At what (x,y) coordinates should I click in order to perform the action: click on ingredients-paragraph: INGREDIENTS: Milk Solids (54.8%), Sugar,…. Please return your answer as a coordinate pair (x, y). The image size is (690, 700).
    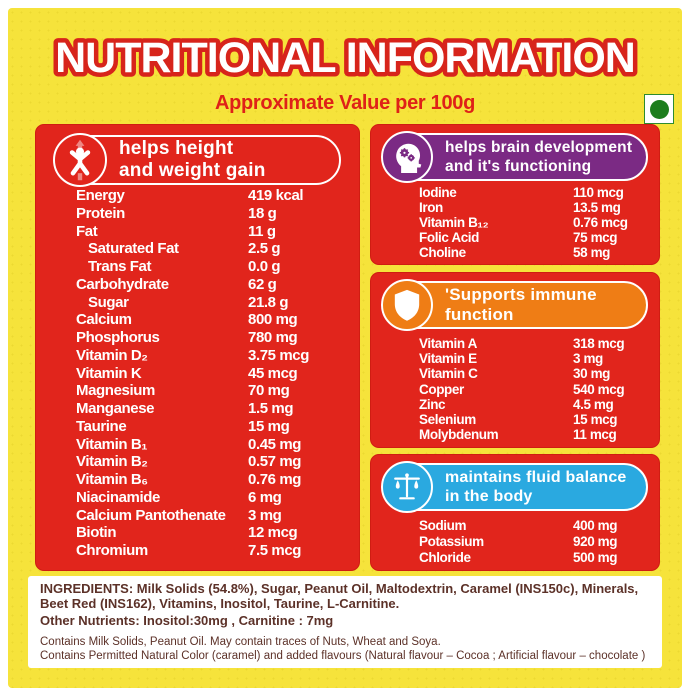
    Looking at the image, I should click on (345, 596).